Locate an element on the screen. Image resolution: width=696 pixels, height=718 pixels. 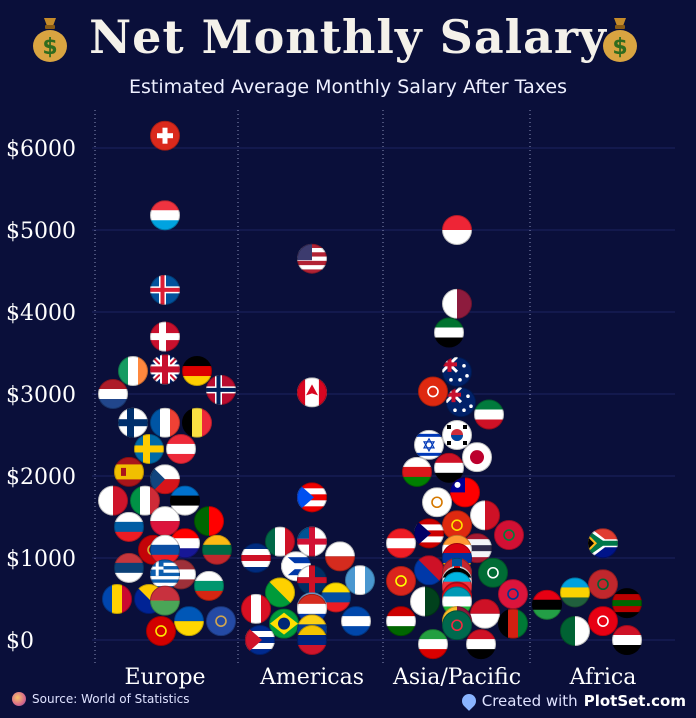
flag-point-tunisia: Tunisia is located at coordinates (603, 621).